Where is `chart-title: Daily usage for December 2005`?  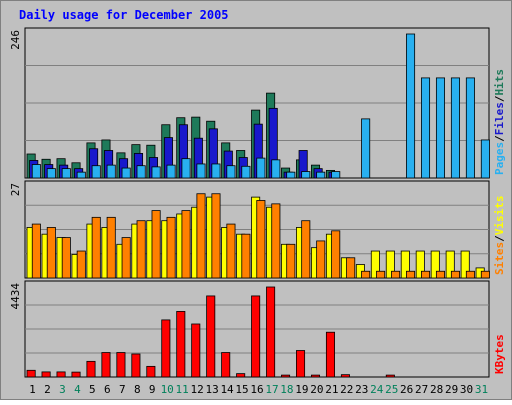 chart-title: Daily usage for December 2005 is located at coordinates (124, 15).